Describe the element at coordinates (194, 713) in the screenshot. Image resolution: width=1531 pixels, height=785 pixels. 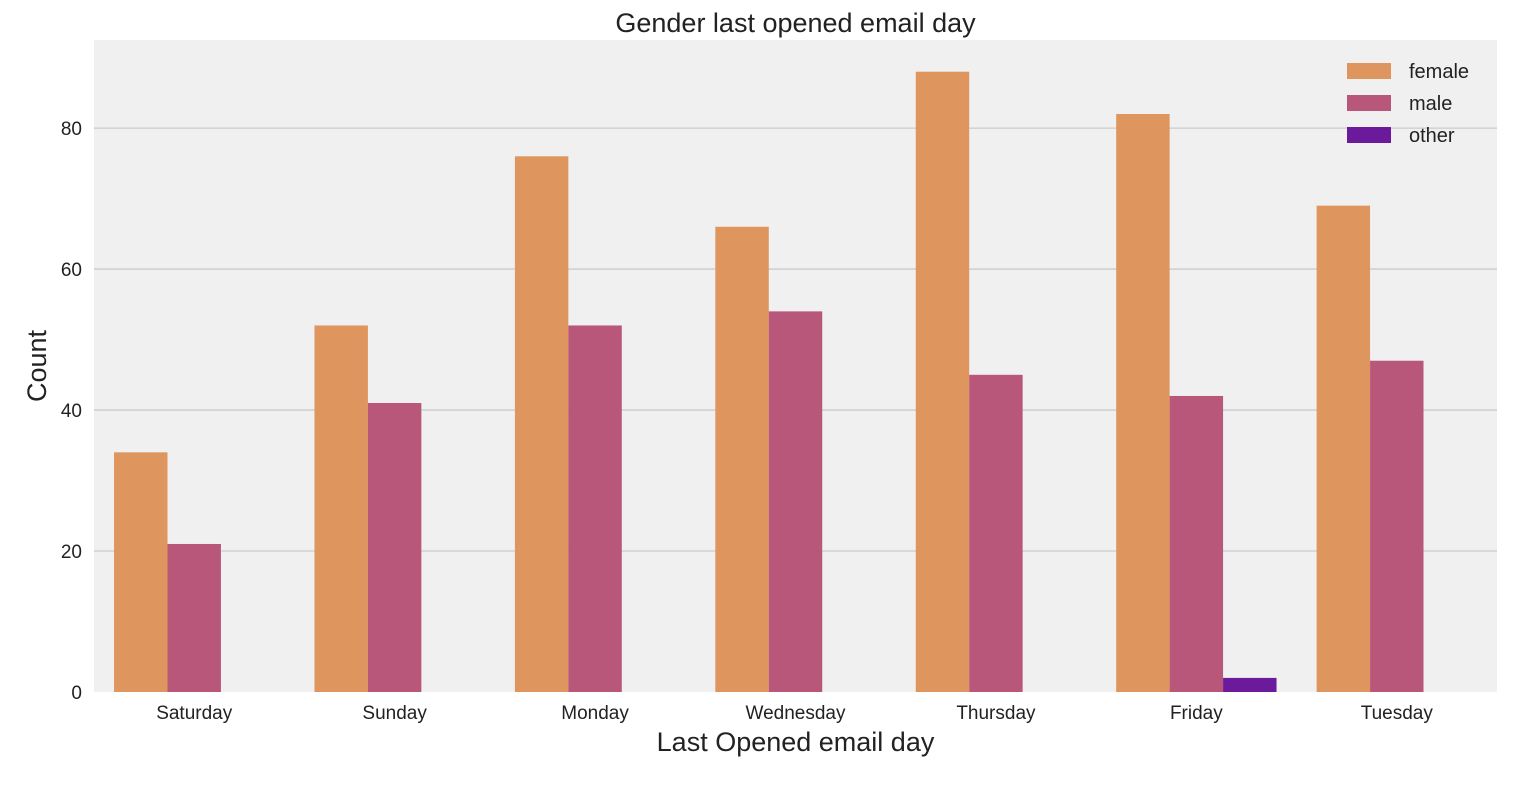
I see `x-tick-label-saturday: Saturday` at that location.